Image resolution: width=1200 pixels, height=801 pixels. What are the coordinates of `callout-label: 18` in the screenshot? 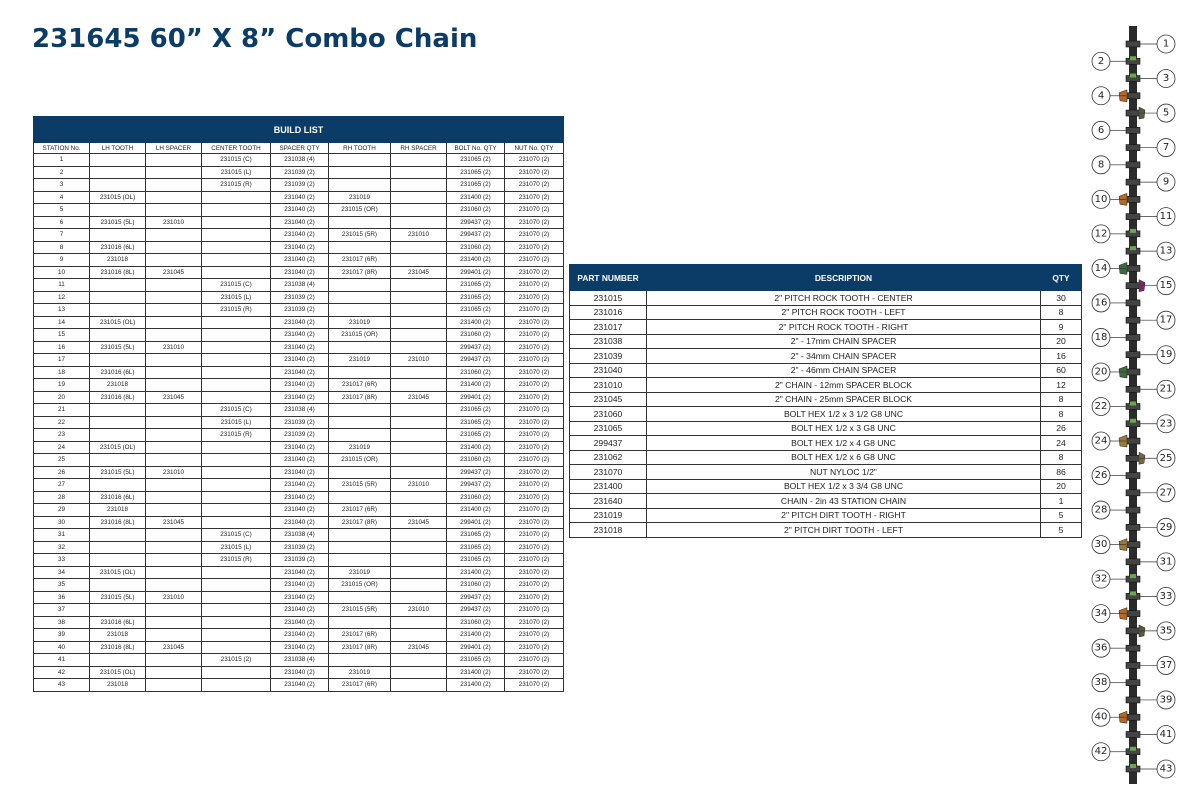 It's located at (1101, 337).